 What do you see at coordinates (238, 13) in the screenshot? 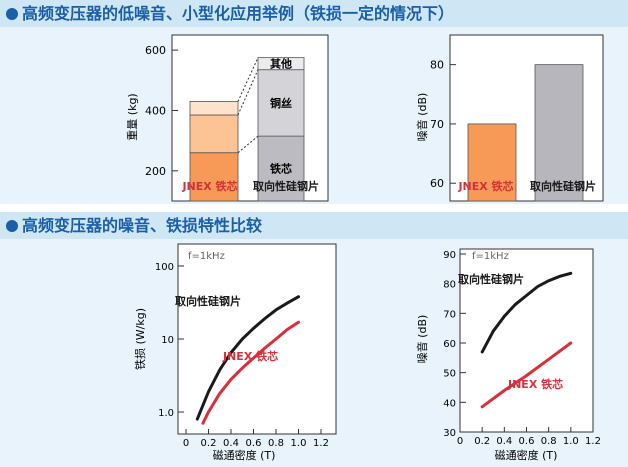
I see `section-title-1: 高频变压器的低噪音、小型化应用举例（铁损一定的情况下）` at bounding box center [238, 13].